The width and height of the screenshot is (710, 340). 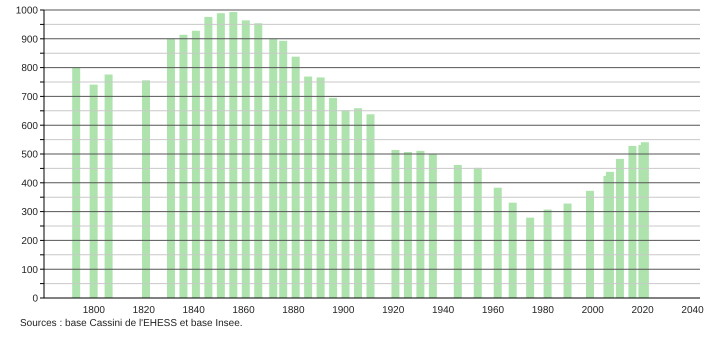 I want to click on x-tick-label: 1900, so click(x=343, y=310).